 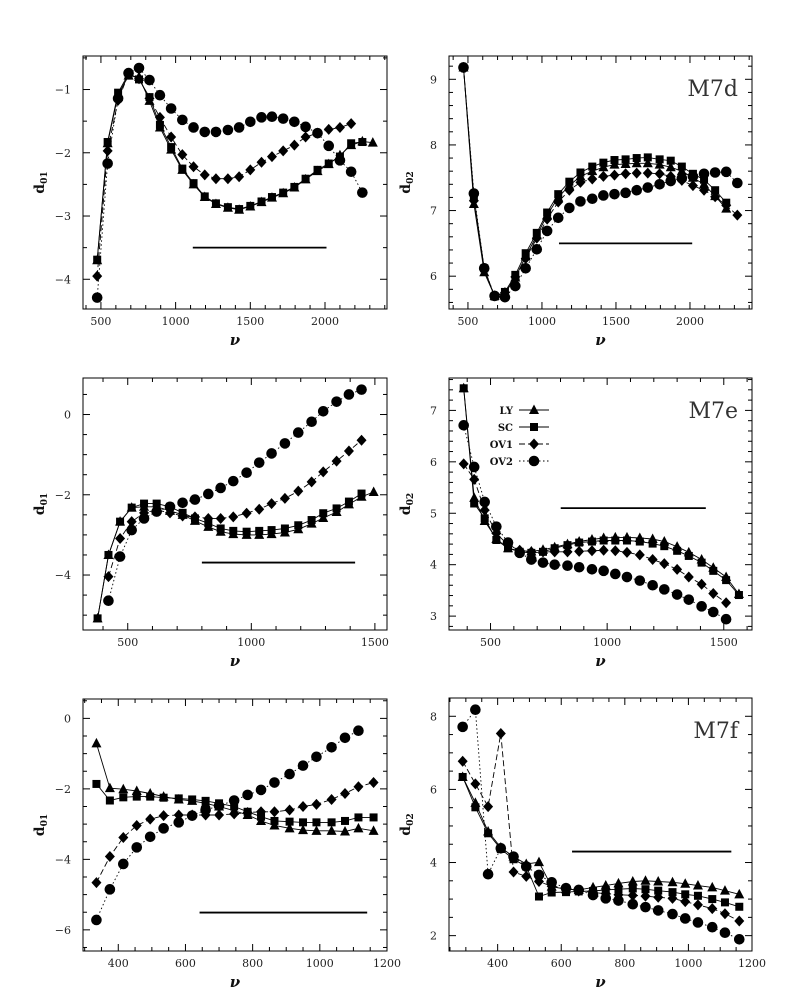 I want to click on y-tick-label: 6, so click(x=433, y=789).